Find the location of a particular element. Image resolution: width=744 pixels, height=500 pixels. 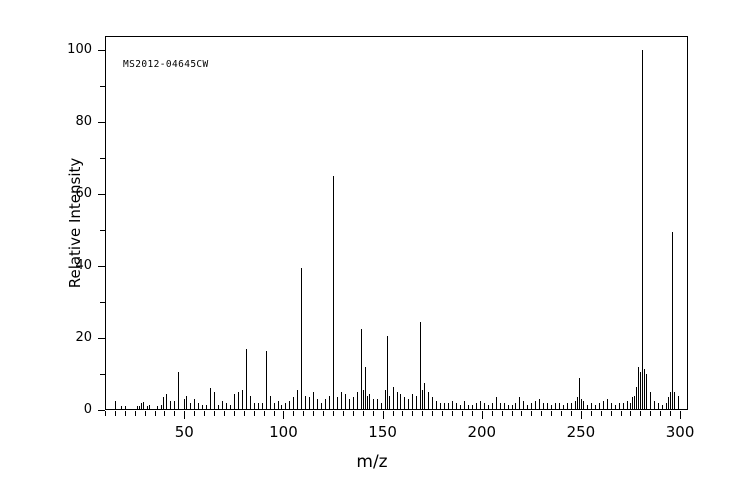

x-axis-tick-label: 200 is located at coordinates (482, 432).